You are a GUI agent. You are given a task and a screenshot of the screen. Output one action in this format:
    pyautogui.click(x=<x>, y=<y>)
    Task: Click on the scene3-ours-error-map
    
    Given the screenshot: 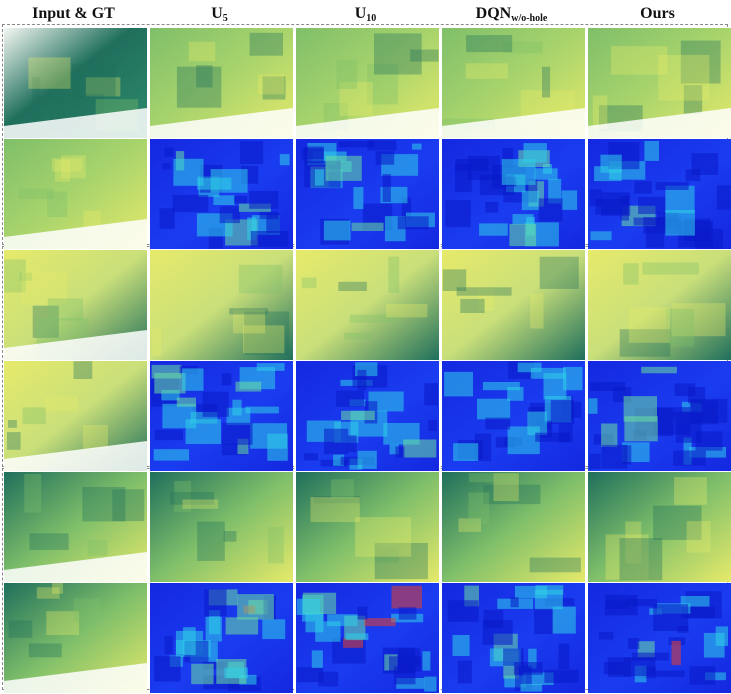 What is the action you would take?
    pyautogui.click(x=659, y=638)
    